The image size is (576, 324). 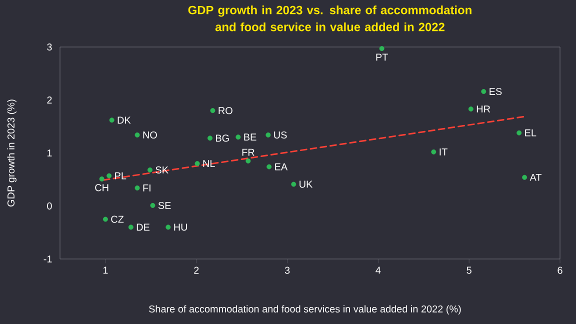 I want to click on annotation: DK, so click(x=124, y=120).